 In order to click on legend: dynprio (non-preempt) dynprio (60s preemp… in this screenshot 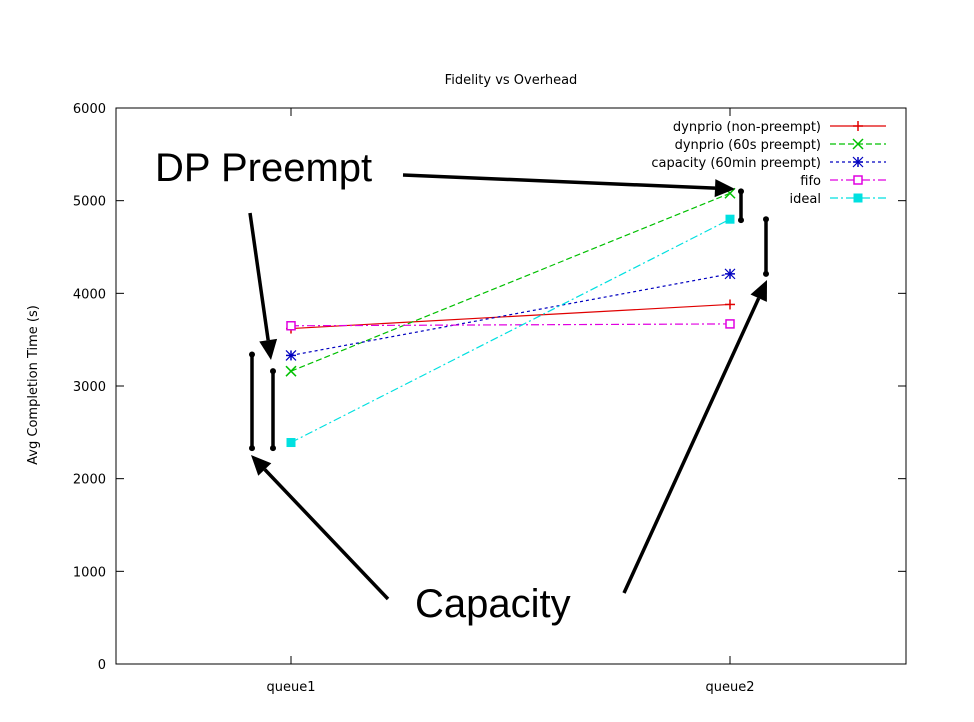, I will do `click(768, 163)`.